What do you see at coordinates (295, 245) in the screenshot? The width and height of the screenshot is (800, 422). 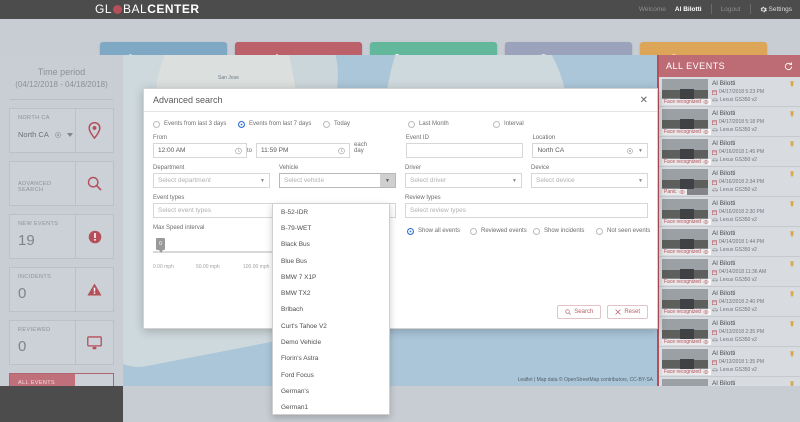 I see `vehicle-dropdown-option: Black Bus` at bounding box center [295, 245].